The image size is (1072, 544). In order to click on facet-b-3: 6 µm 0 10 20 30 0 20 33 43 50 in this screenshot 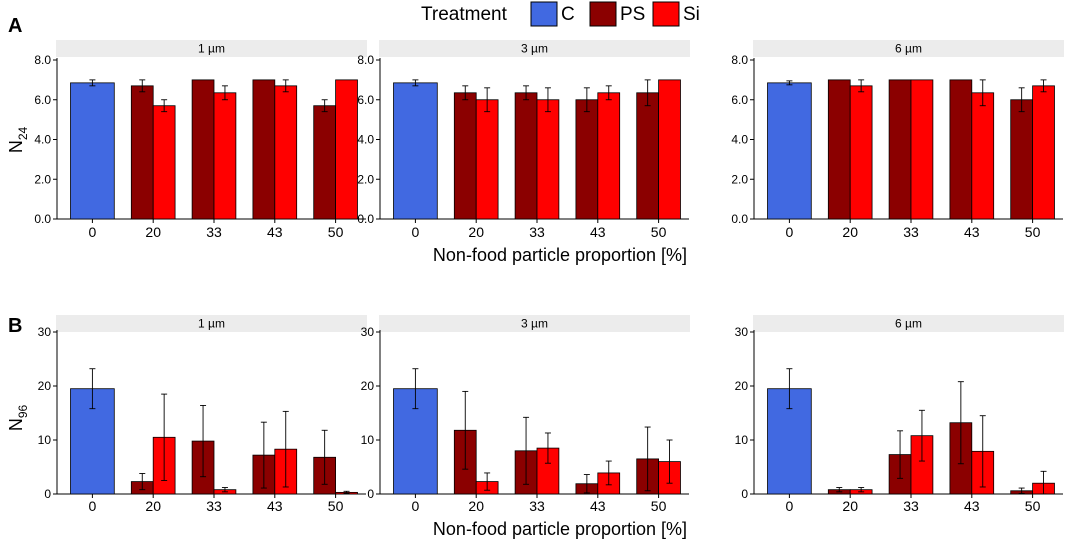, I will do `click(899, 414)`.